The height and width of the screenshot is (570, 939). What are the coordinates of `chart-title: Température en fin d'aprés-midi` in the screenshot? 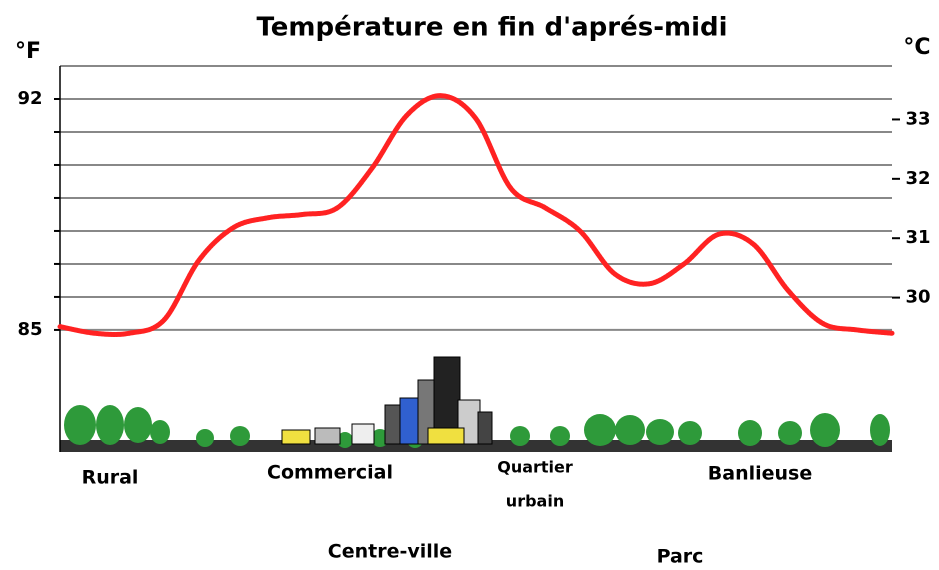 It's located at (491, 28).